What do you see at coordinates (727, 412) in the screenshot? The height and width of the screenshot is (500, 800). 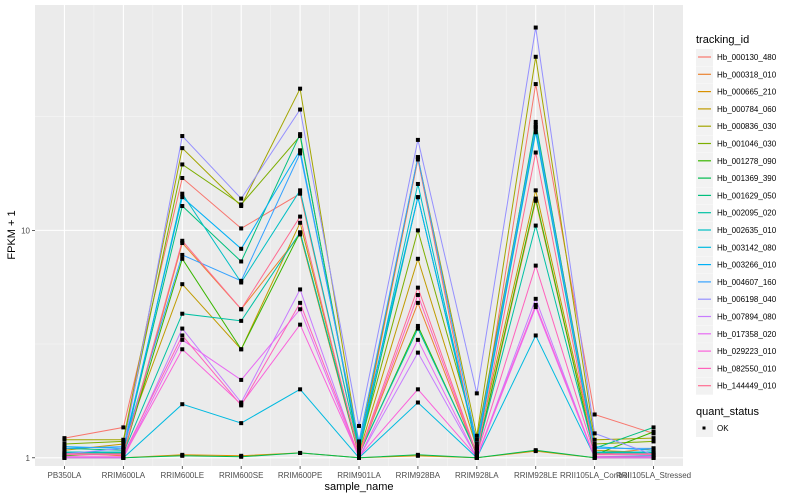 I see `legend-title-quant-status: quant_status` at bounding box center [727, 412].